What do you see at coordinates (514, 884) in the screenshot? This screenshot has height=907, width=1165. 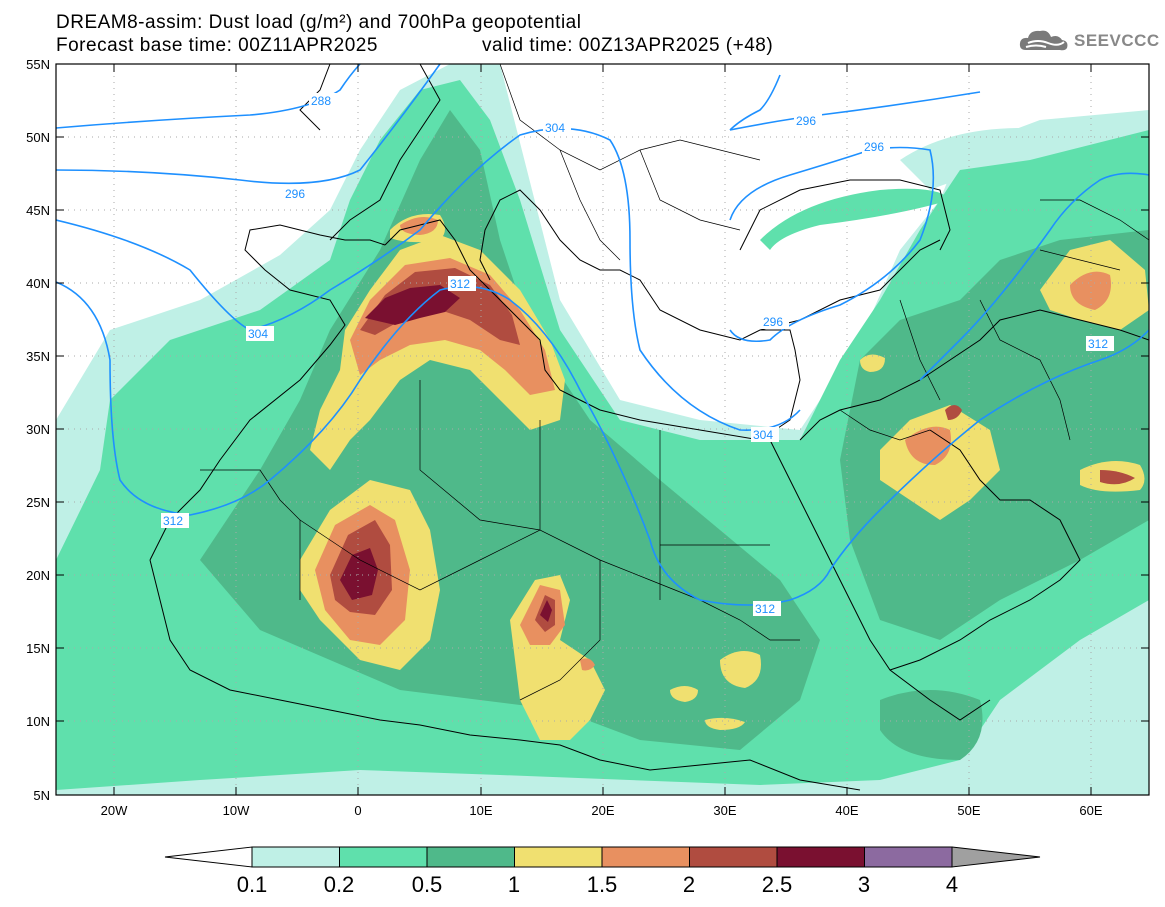 I see `colorbar-label: 1` at bounding box center [514, 884].